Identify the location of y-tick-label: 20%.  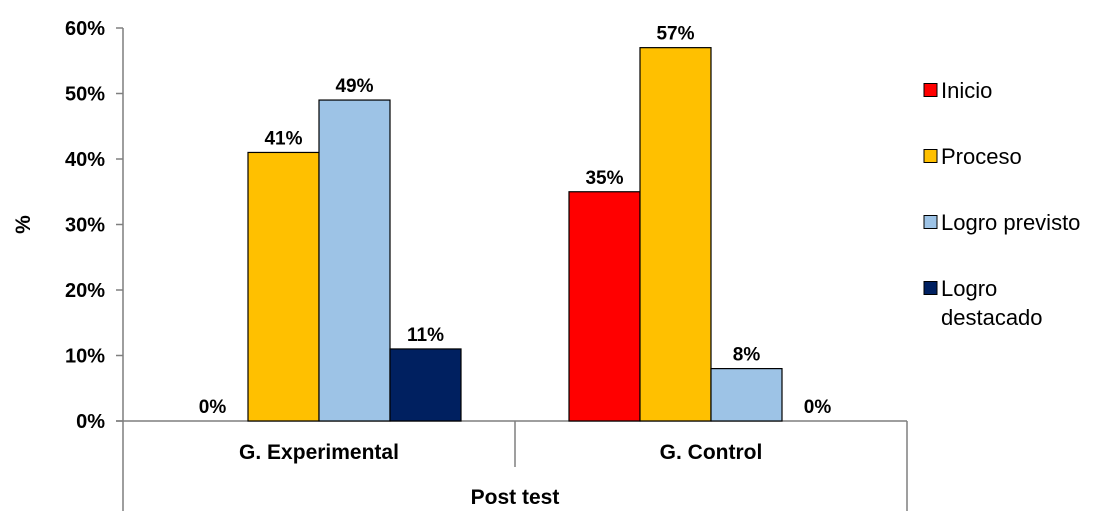
(85, 291).